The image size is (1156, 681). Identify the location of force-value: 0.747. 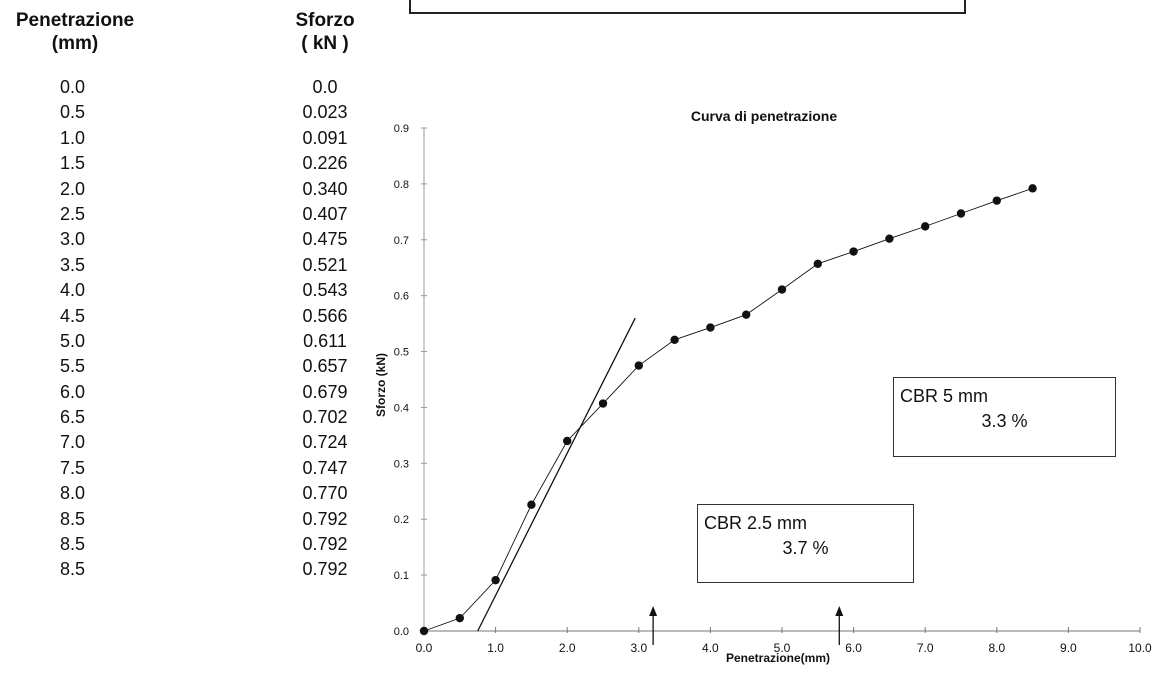
(325, 467).